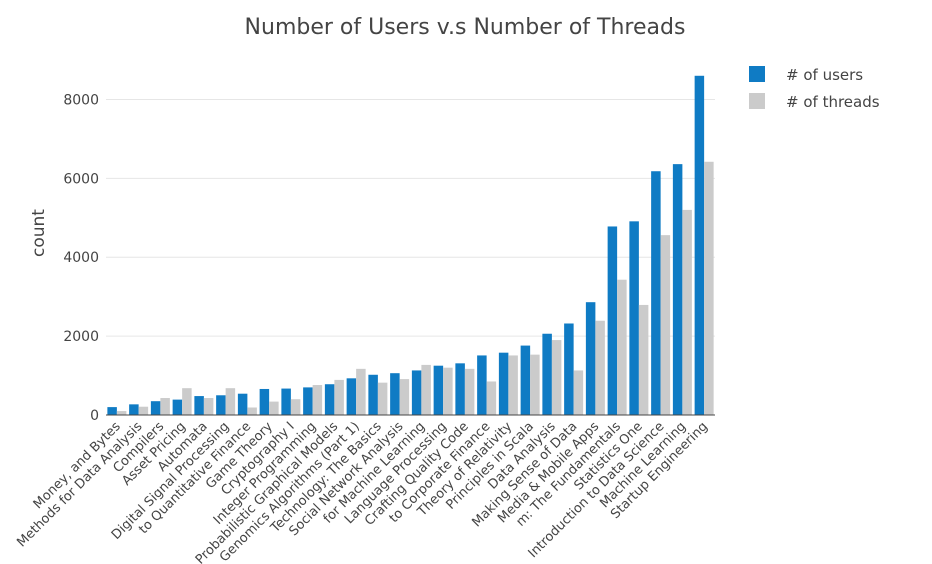  What do you see at coordinates (81, 100) in the screenshot?
I see `y-tick-label: 8000` at bounding box center [81, 100].